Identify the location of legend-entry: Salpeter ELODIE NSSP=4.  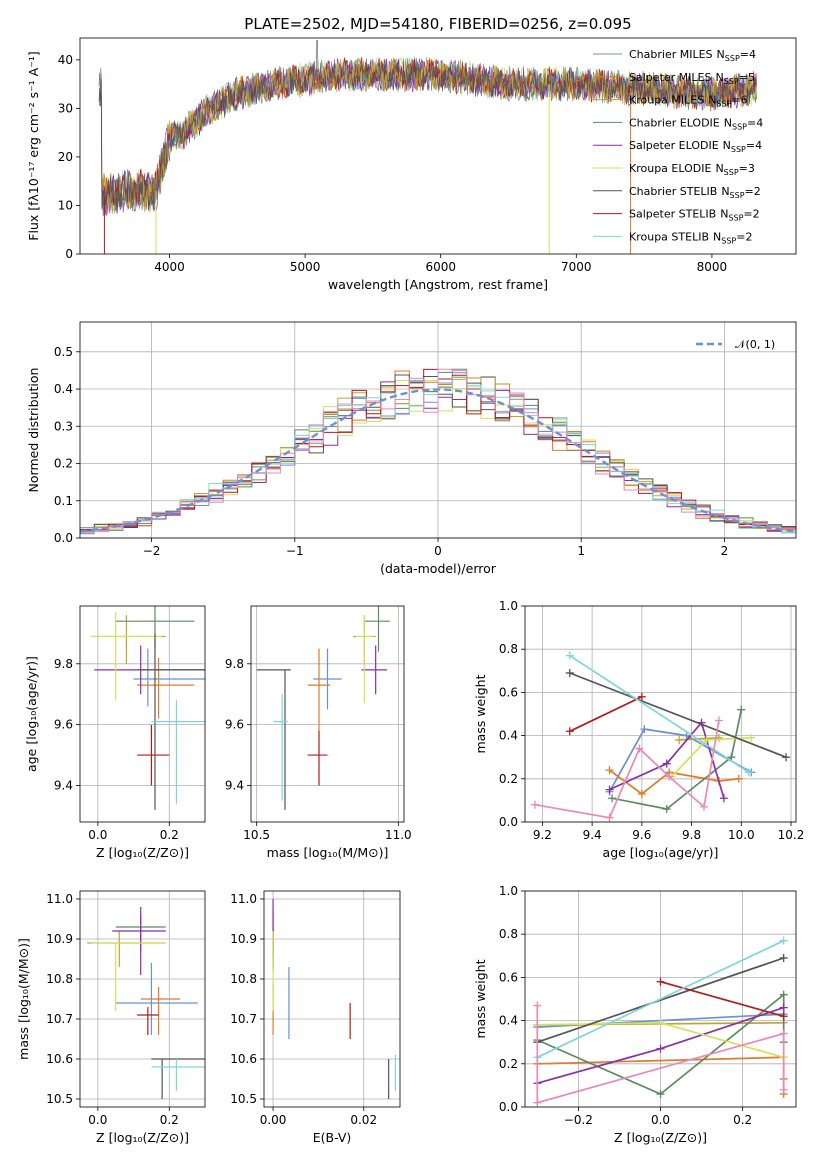
(695, 146).